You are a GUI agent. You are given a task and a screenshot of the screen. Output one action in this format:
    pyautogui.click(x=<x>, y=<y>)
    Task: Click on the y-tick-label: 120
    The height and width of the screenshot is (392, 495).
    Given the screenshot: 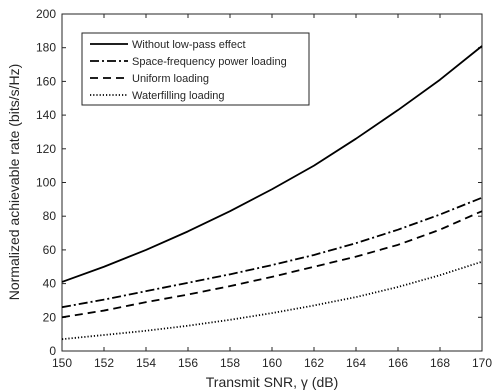 What is the action you would take?
    pyautogui.click(x=46, y=149)
    